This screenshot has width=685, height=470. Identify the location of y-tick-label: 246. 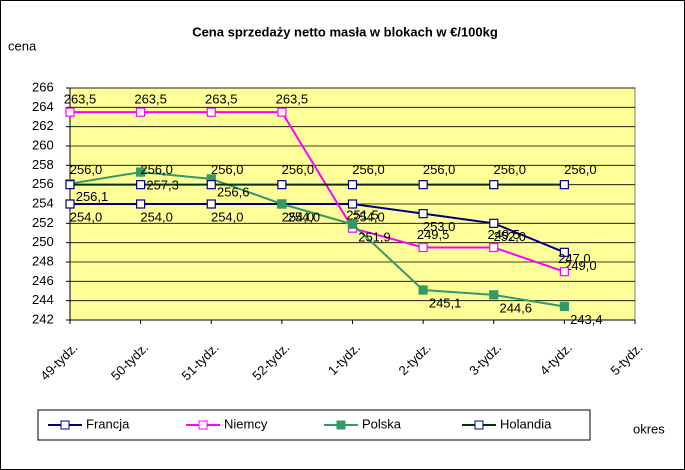
(43, 280).